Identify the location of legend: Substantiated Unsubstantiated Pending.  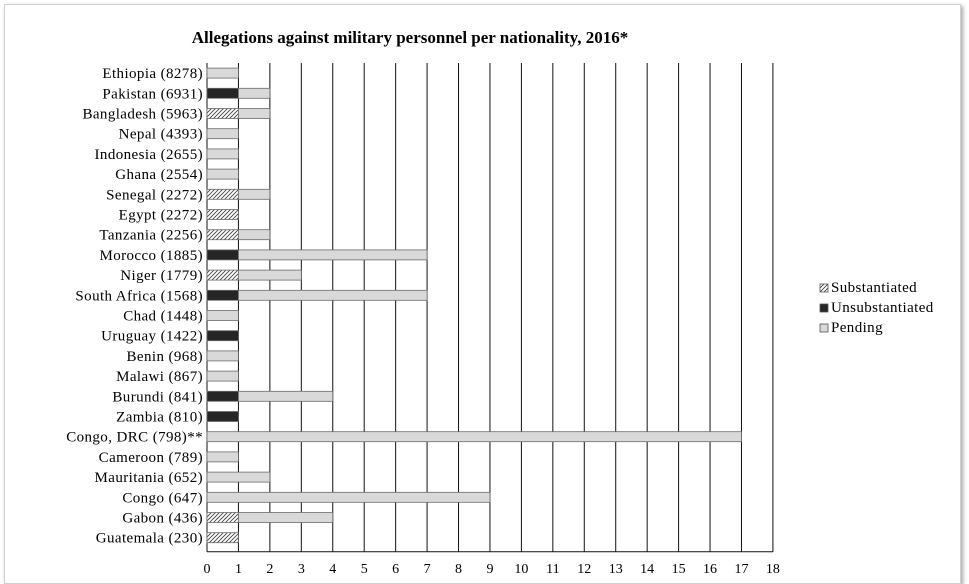
(876, 308).